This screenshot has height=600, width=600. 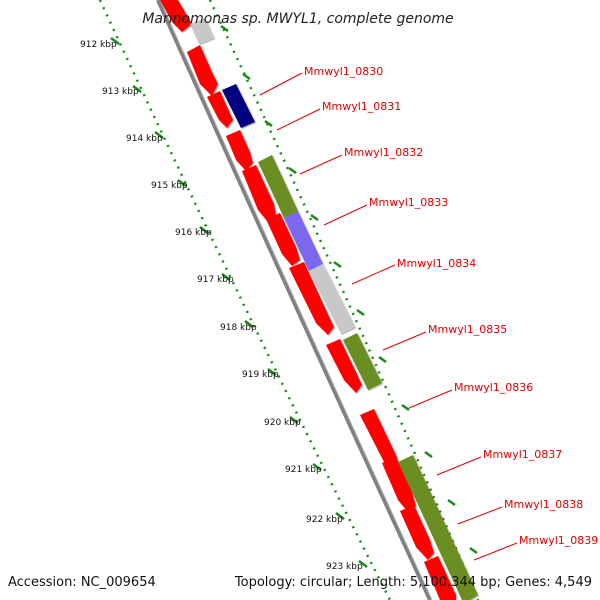 What do you see at coordinates (324, 520) in the screenshot?
I see `kbp-label: 922 kbp` at bounding box center [324, 520].